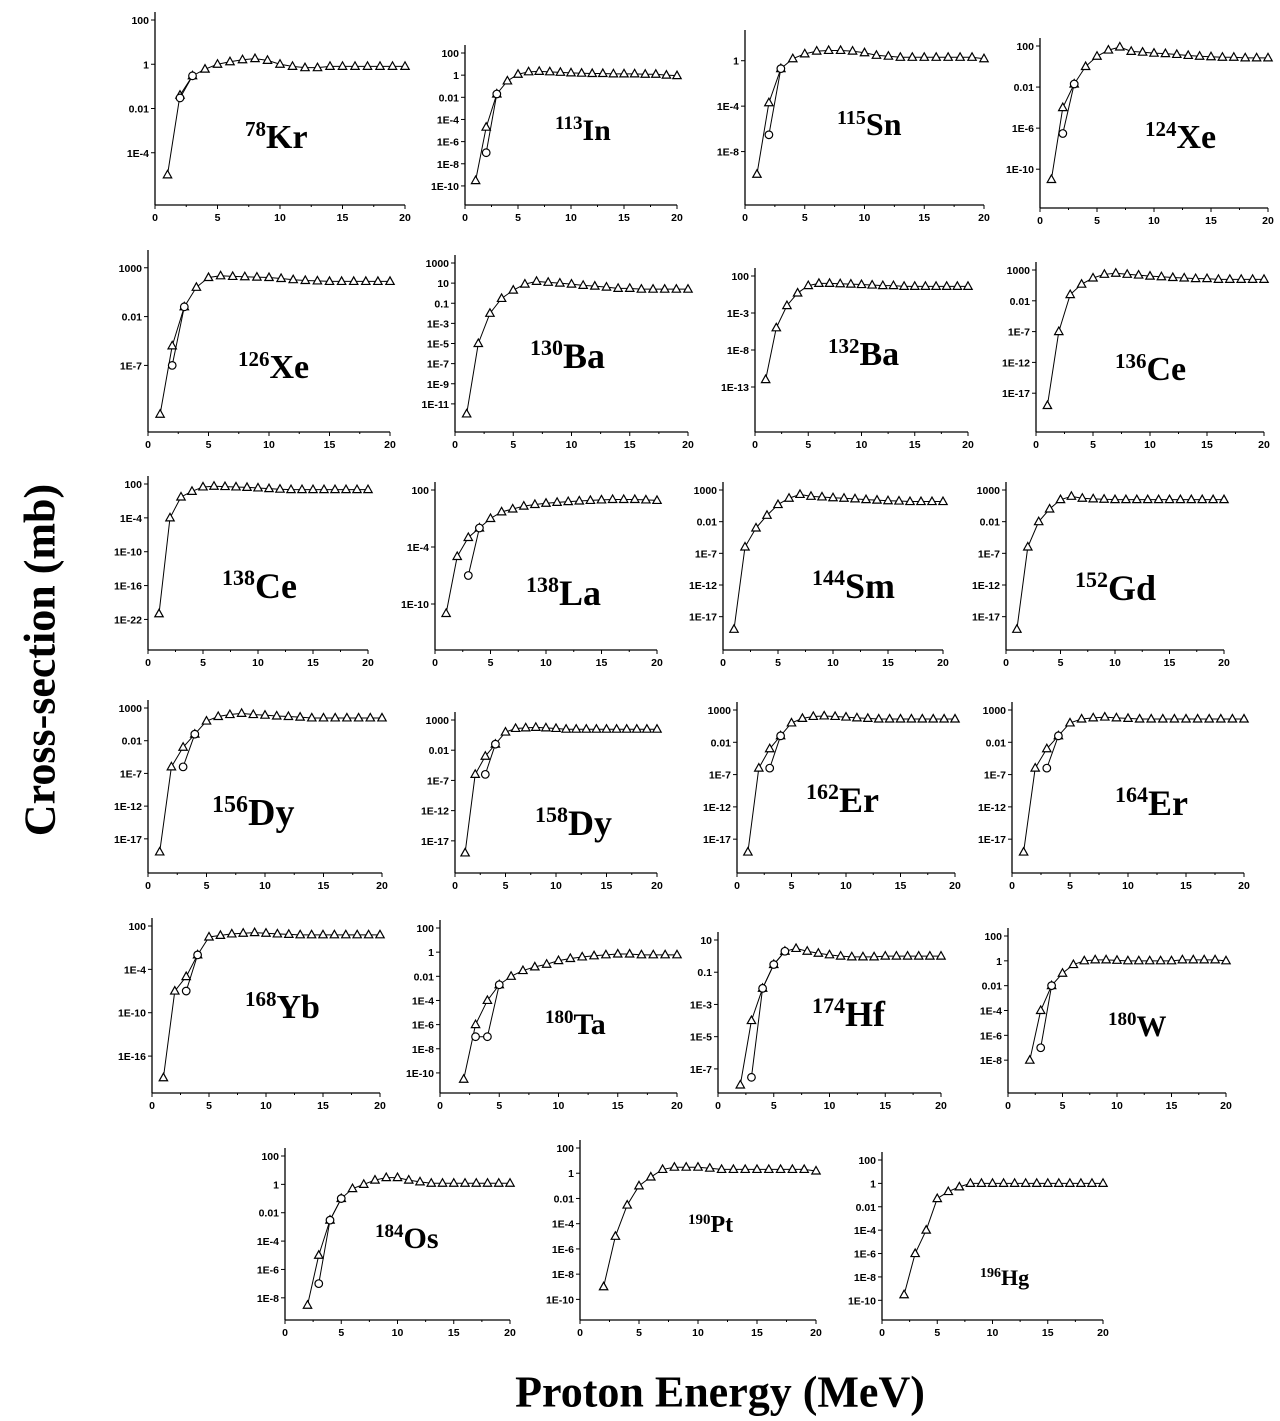 Image resolution: width=1280 pixels, height=1421 pixels. What do you see at coordinates (575, 1024) in the screenshot?
I see `nuclide-label: 180Ta` at bounding box center [575, 1024].